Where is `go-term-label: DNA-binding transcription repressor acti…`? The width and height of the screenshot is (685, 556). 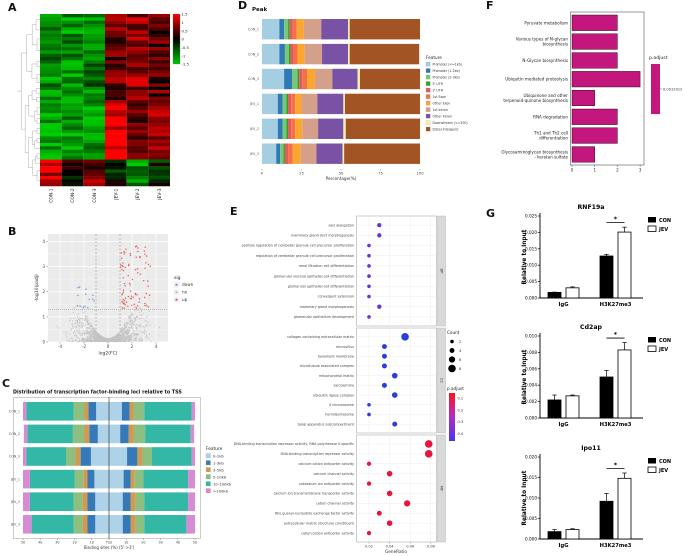 go-term-label: DNA-binding transcription repressor acti… is located at coordinates (318, 454).